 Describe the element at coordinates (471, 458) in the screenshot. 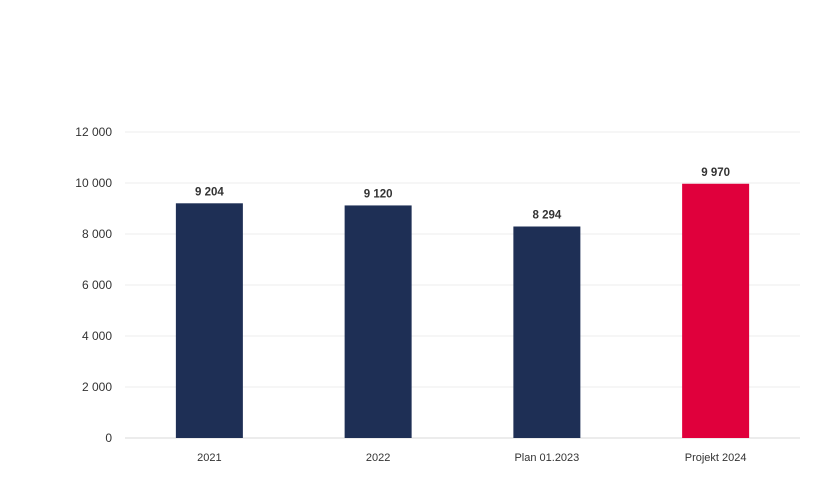

I see `x-axis-ticks: 2021 2022 Plan 01.2023 Projekt 2024` at that location.